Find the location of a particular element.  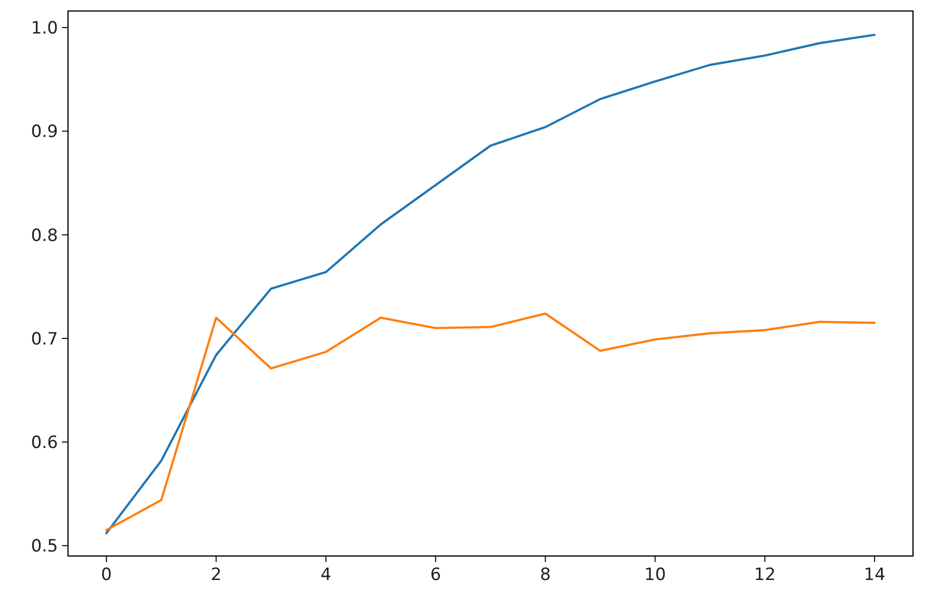

x-tick-label: 10 is located at coordinates (655, 575).